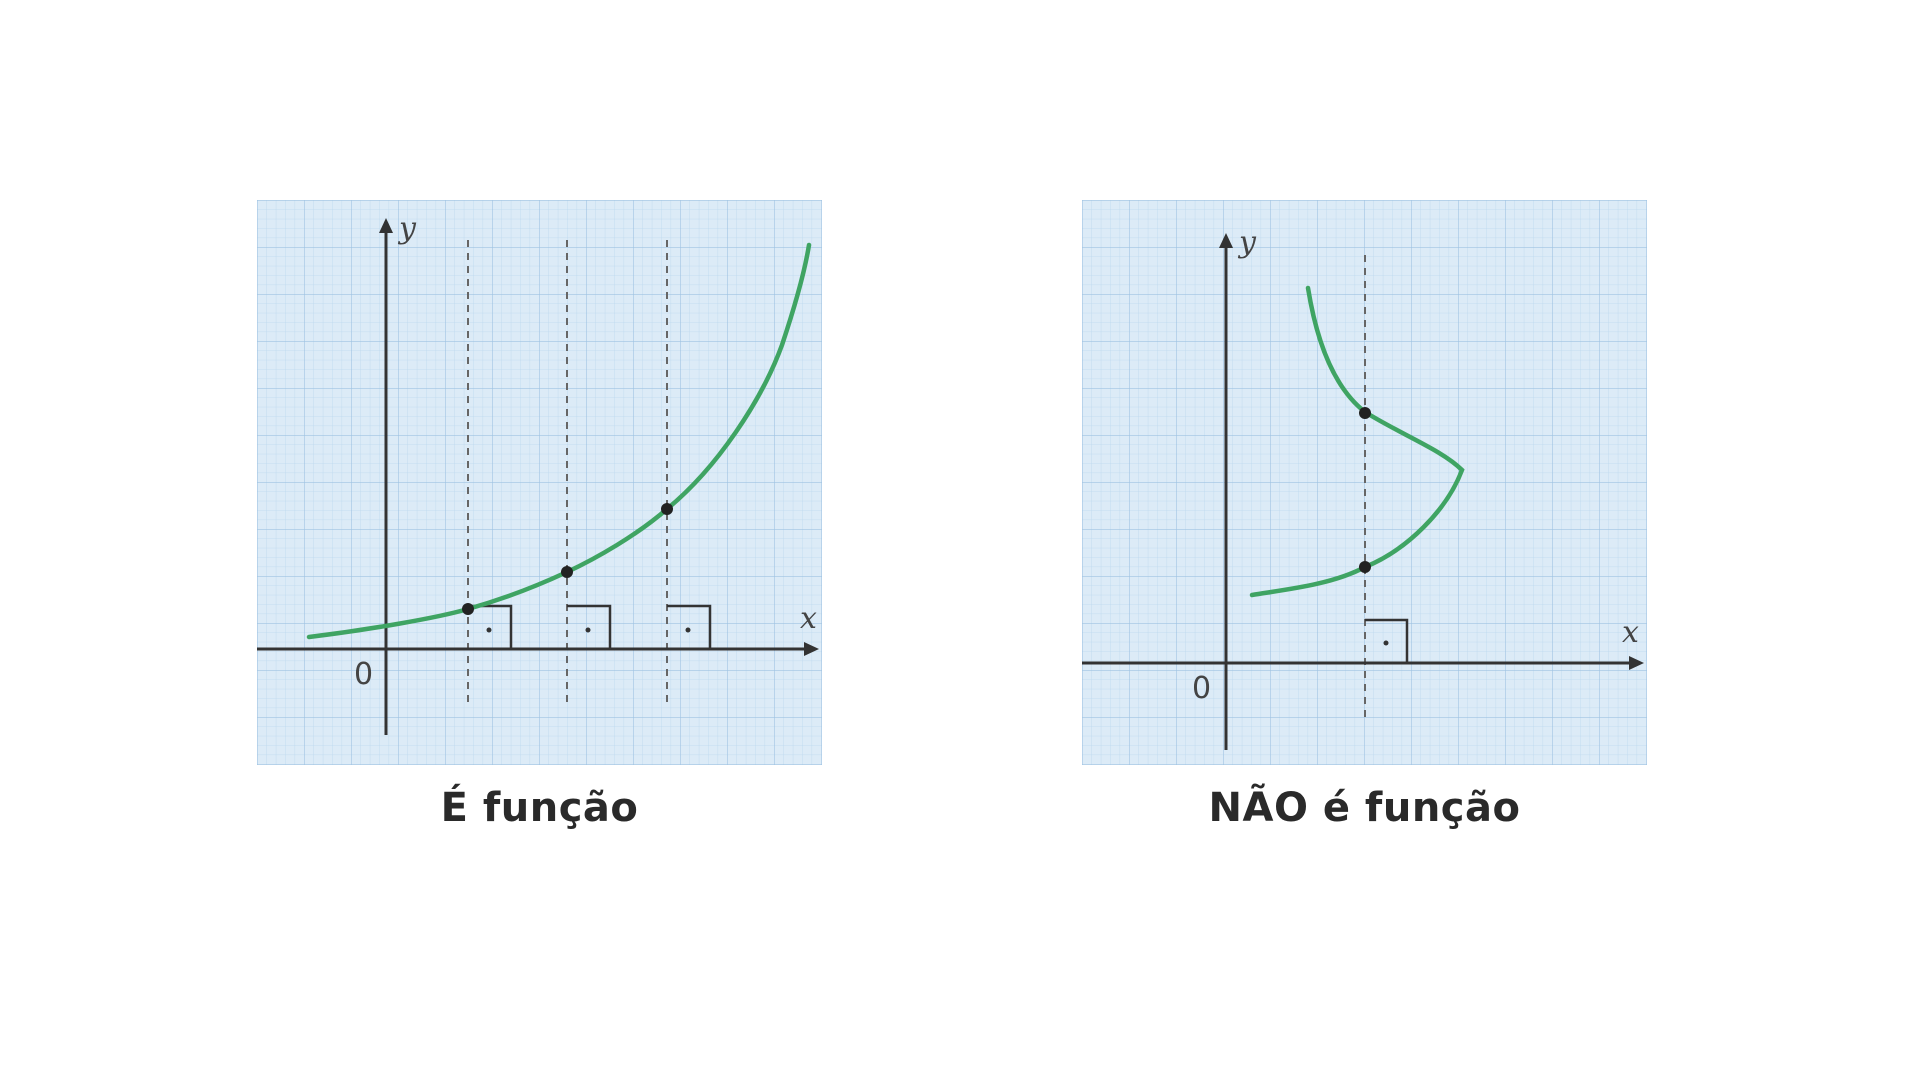  Describe the element at coordinates (1386, 643) in the screenshot. I see `right-angle-dot` at that location.